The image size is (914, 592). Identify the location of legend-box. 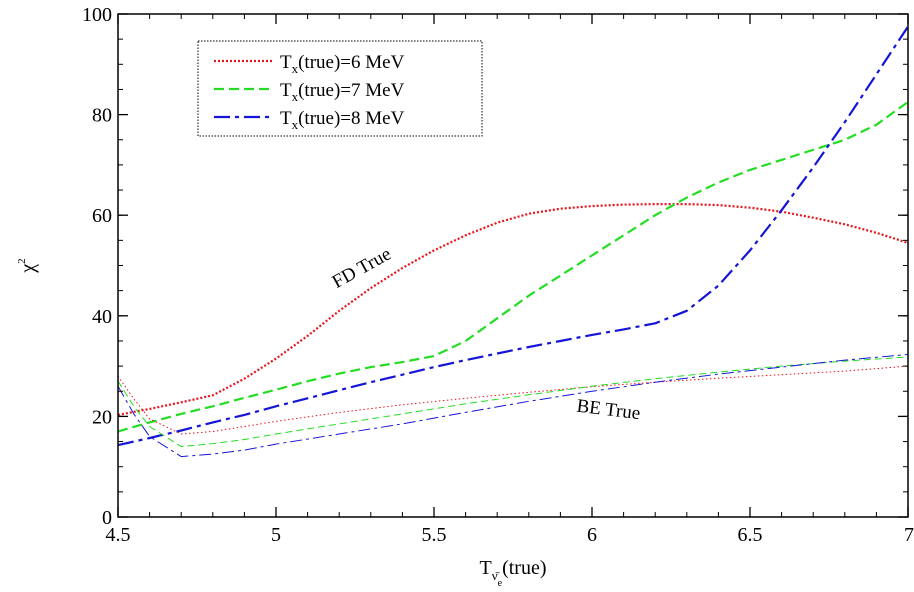
(340, 88).